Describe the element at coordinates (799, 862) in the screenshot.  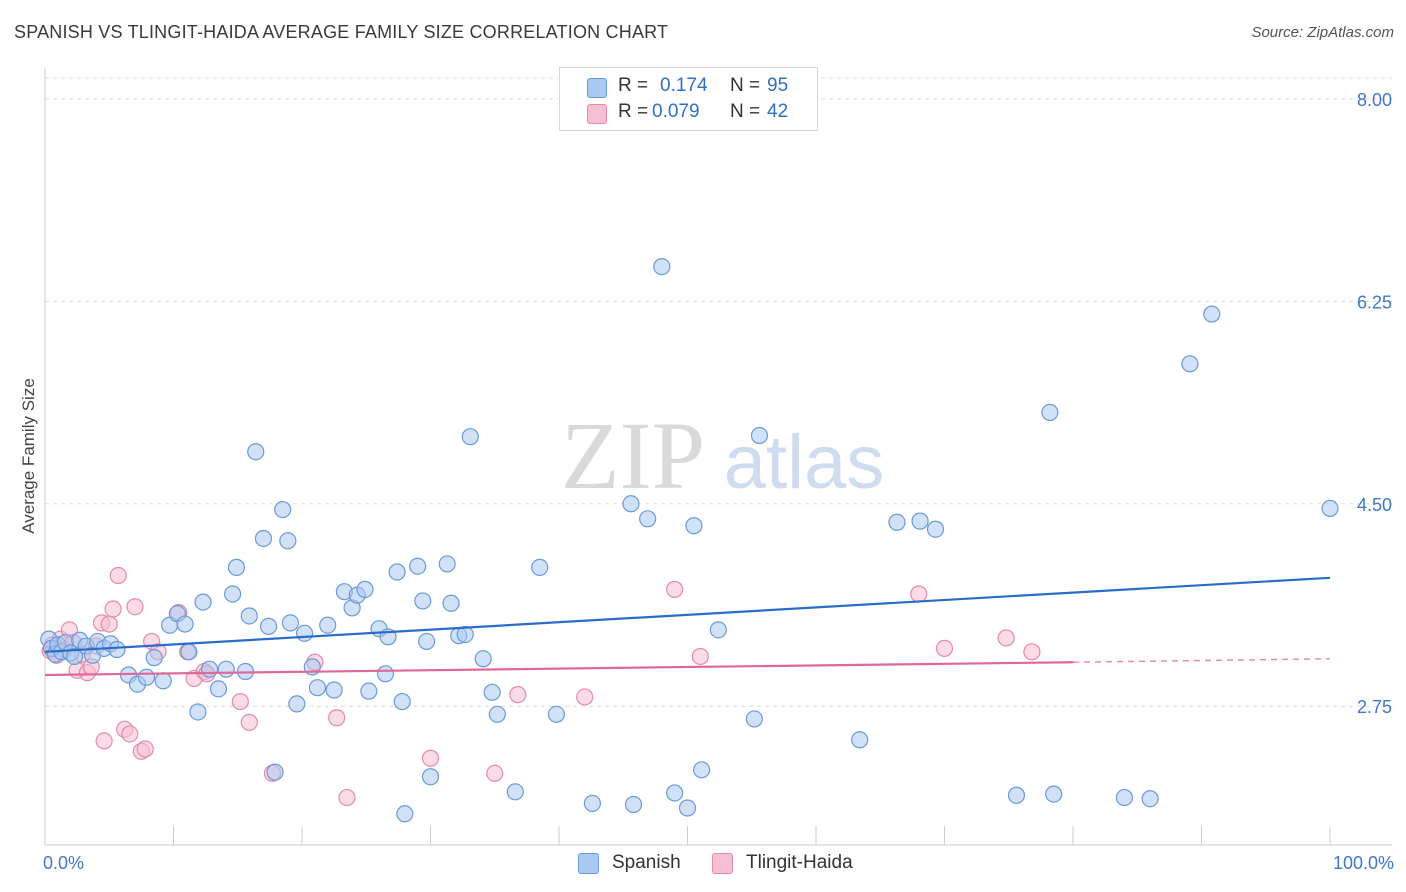
I see `legend-tlingit-label: Tlingit-Haida` at that location.